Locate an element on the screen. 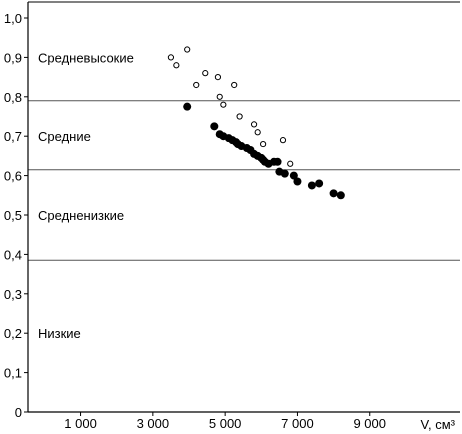  x-tick-label: 3 000 is located at coordinates (153, 423).